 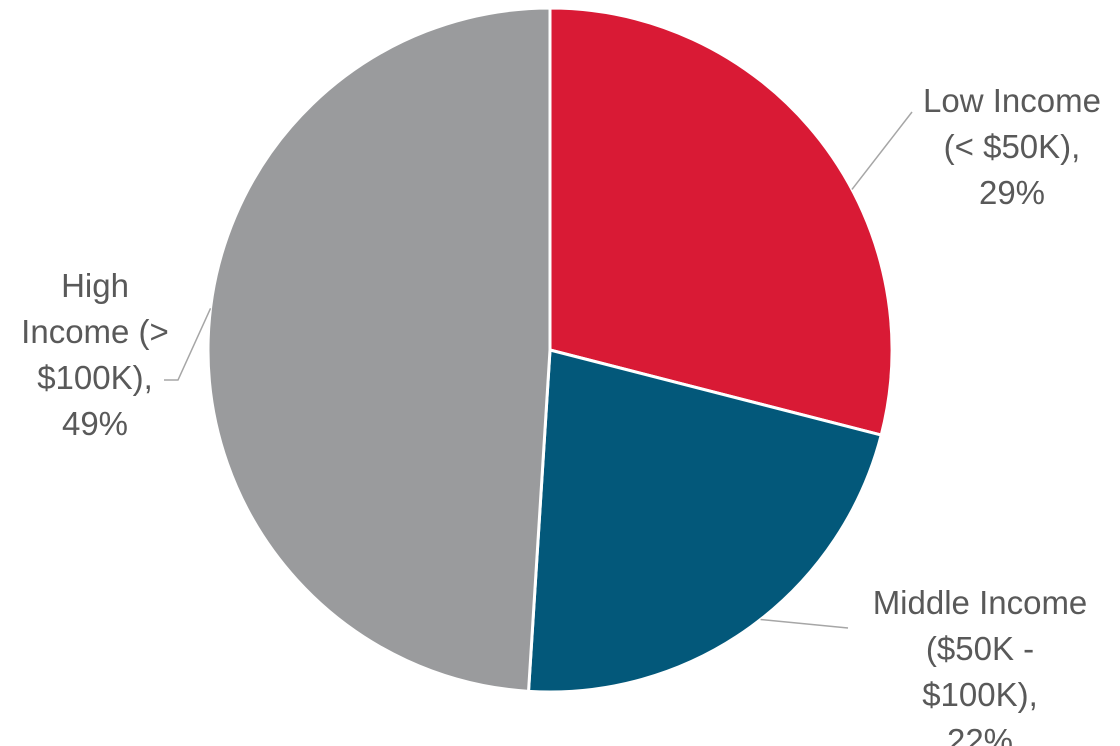 I want to click on data-label-line: 29%, so click(x=1012, y=192).